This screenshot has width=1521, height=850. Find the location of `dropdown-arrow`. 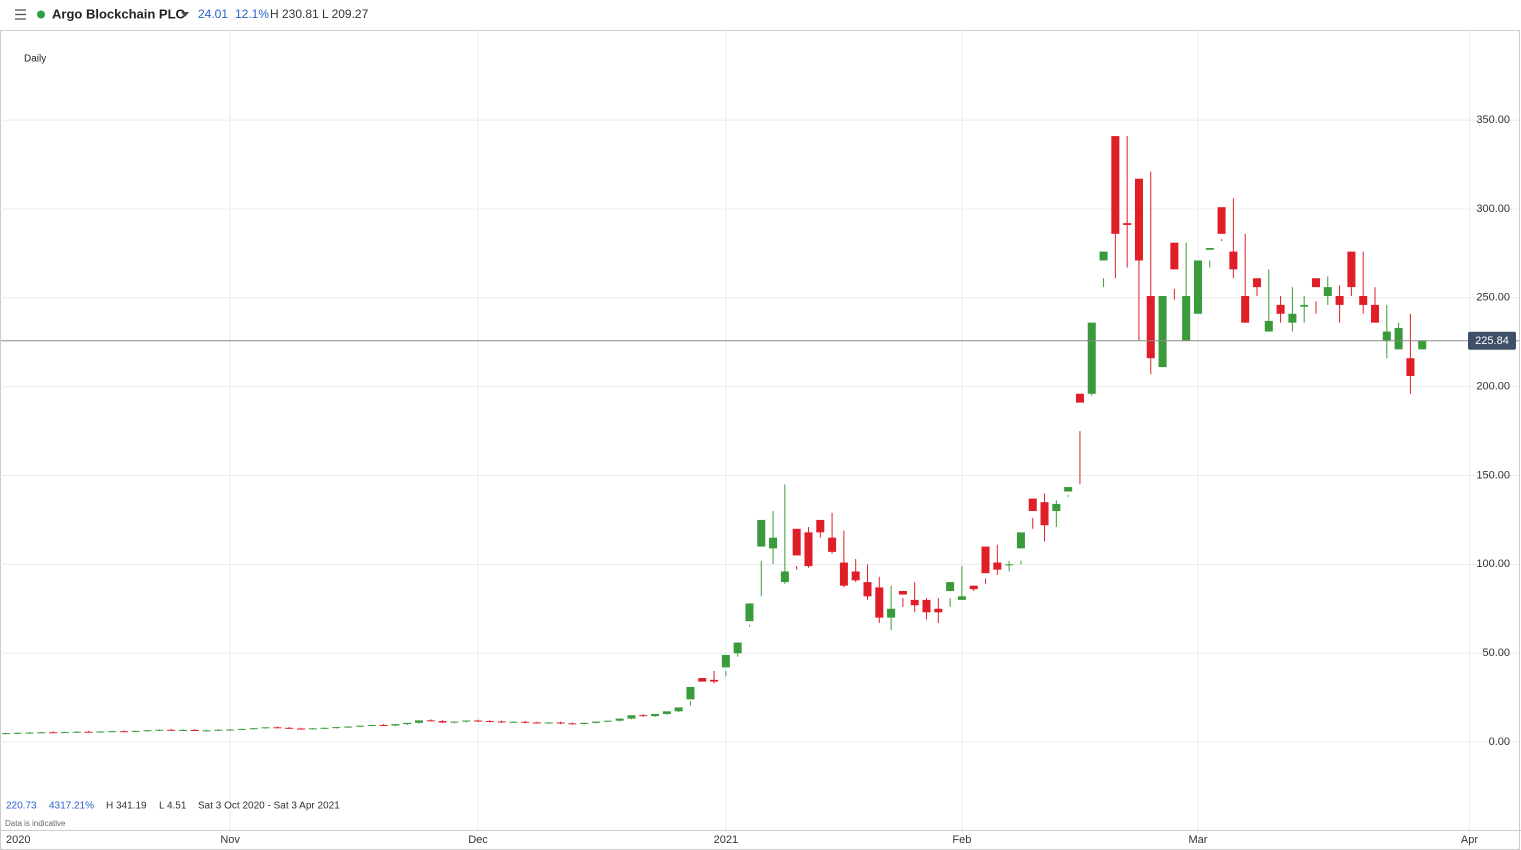

dropdown-arrow is located at coordinates (185, 14).